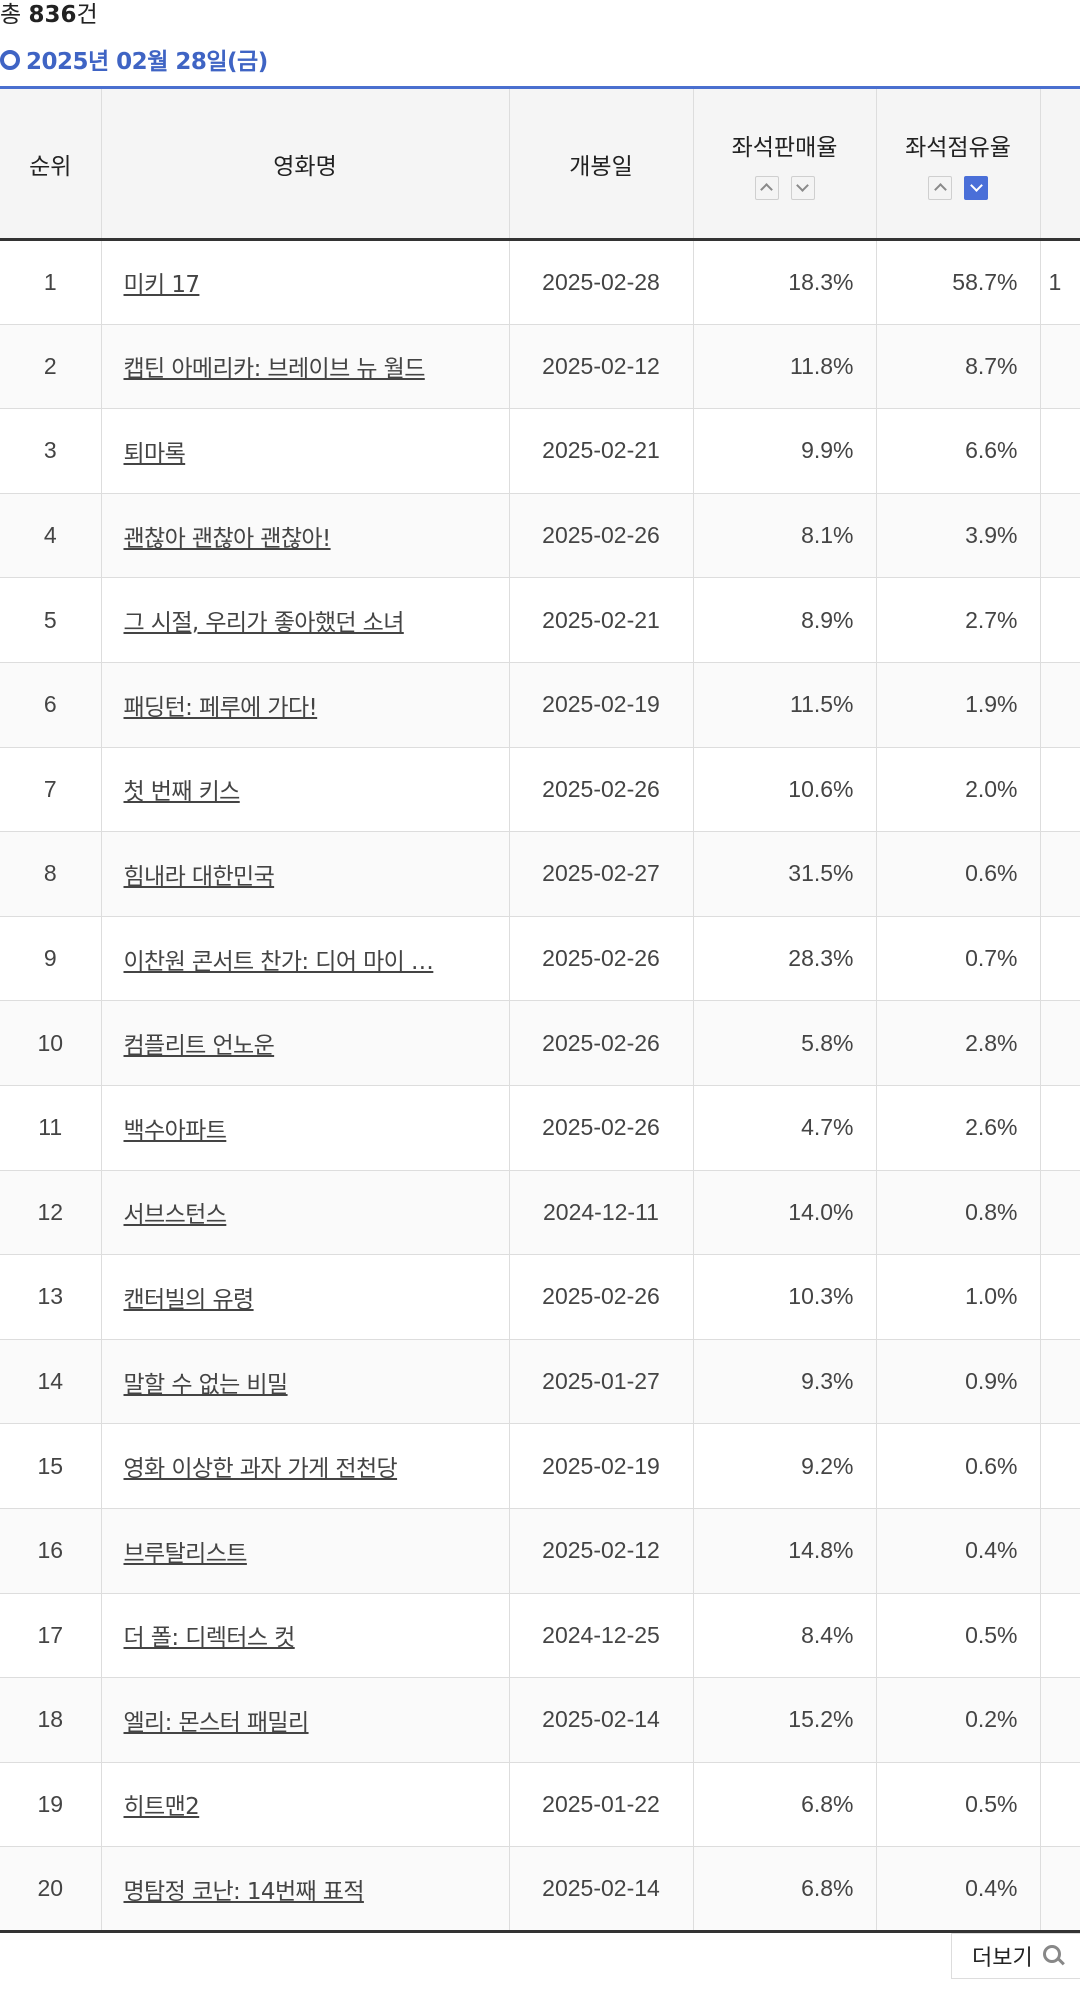 This screenshot has width=1080, height=1999. I want to click on open-date-cell: 2025-01-22, so click(600, 1805).